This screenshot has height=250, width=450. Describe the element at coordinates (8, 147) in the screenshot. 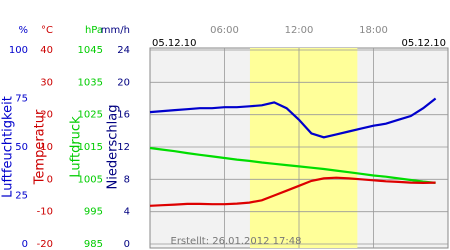

I see `axis-title: Luftfeuchtigkeit` at that location.